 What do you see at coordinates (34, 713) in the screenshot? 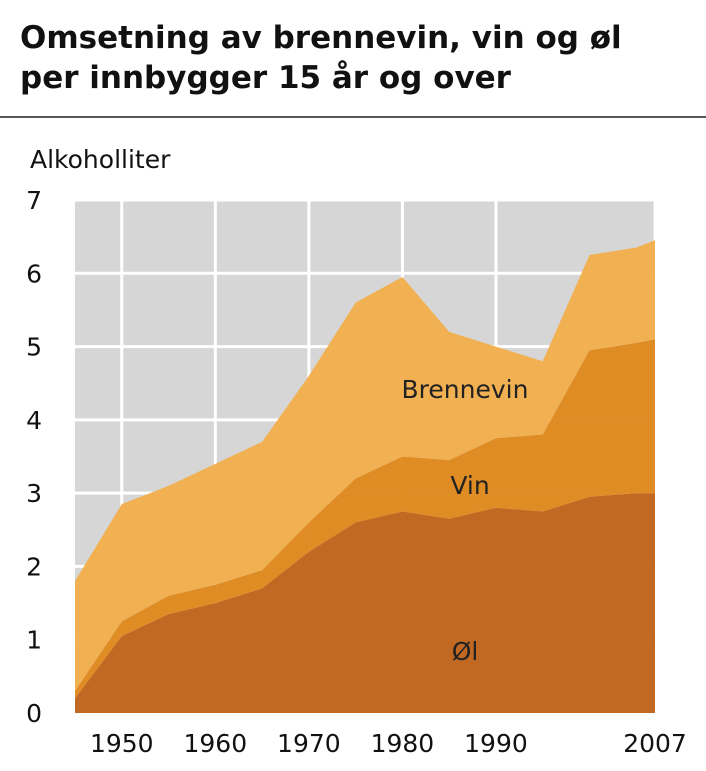
I see `y-tick-label: 0` at bounding box center [34, 713].